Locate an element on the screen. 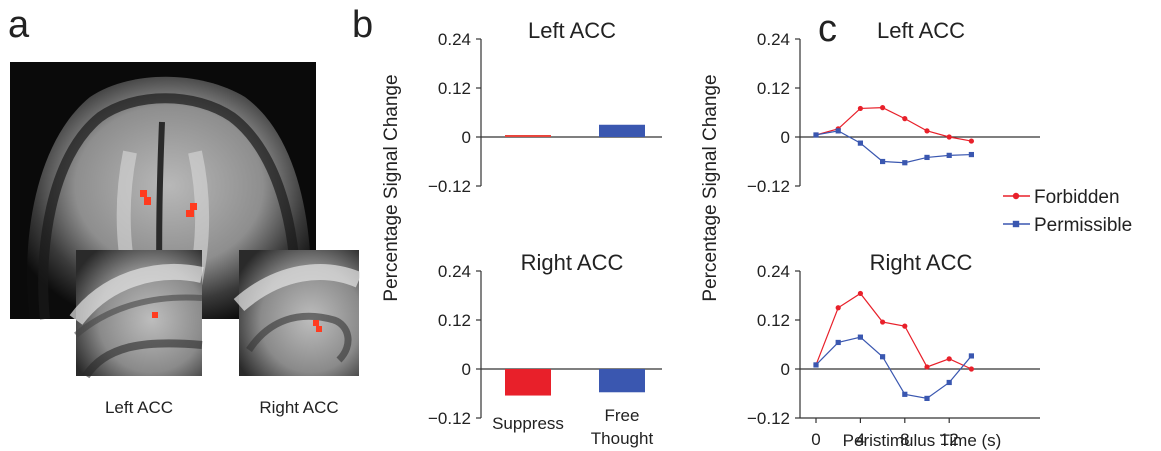 Image resolution: width=1161 pixels, height=451 pixels. b-right-category-label: Suppress is located at coordinates (528, 423).